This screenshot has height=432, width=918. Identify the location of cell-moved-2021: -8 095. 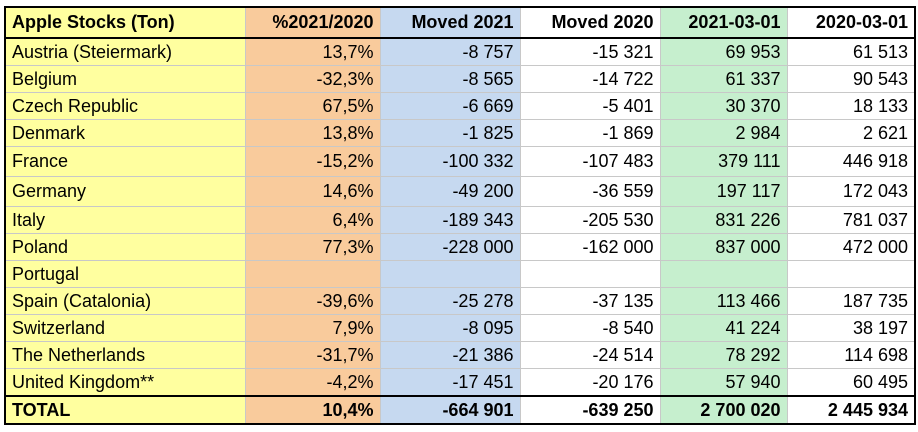
(450, 328).